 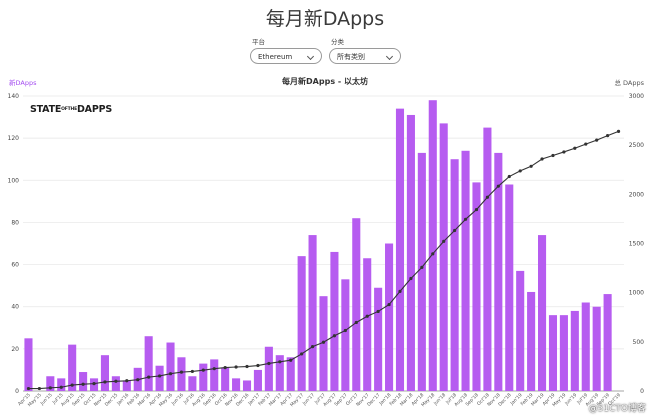 I want to click on y-tick-left: 80, so click(x=15, y=222).